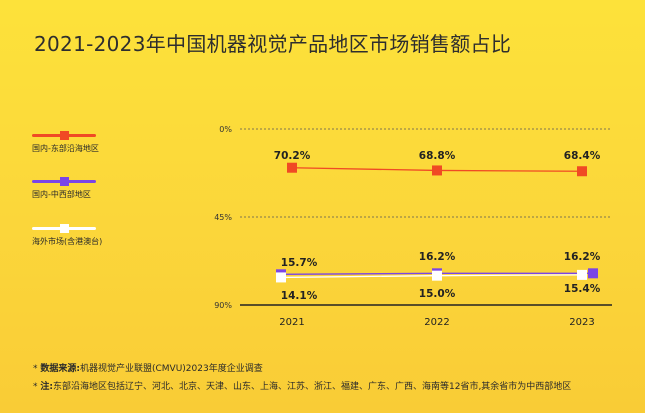 This screenshot has height=413, width=645. I want to click on series-line-overseas, so click(431, 276).